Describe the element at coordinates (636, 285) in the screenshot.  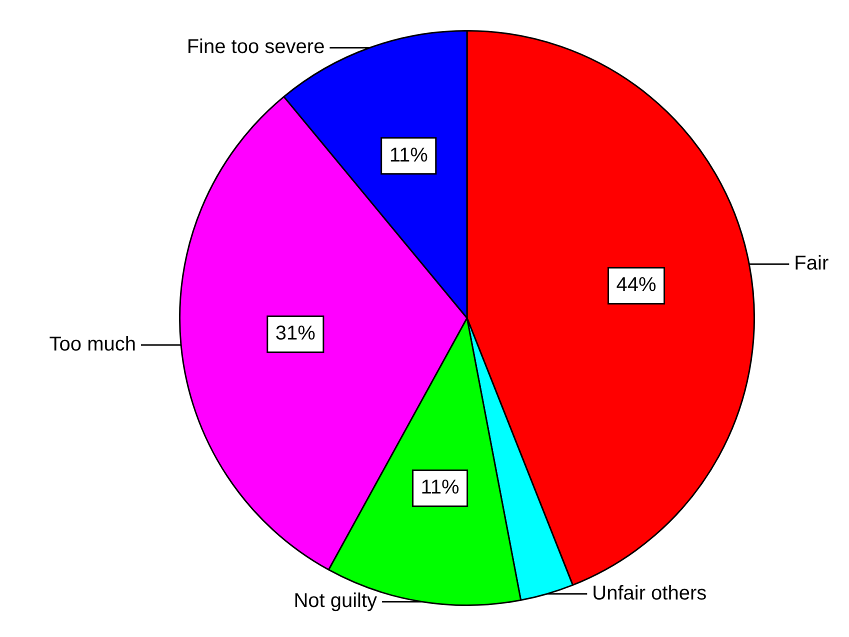
I see `data-label: 44%` at that location.